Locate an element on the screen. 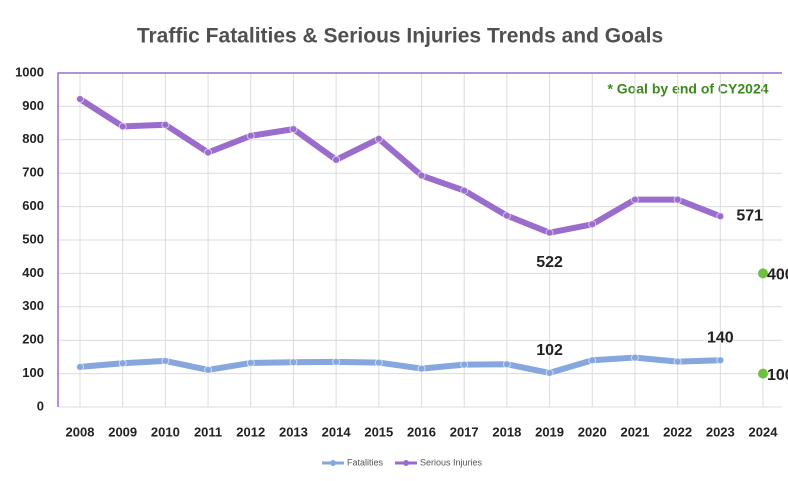  x-tick-label: 2010 is located at coordinates (165, 431).